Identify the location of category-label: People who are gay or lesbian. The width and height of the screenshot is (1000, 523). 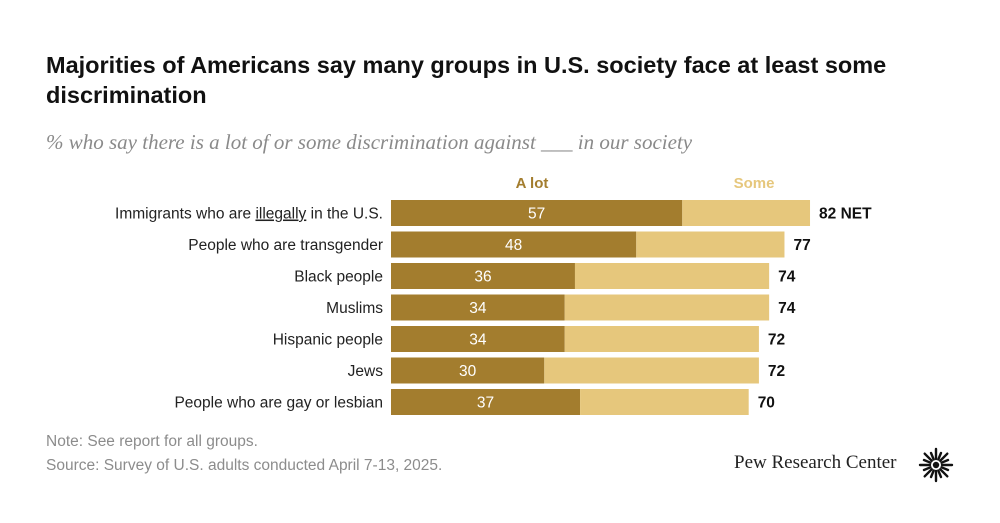
(278, 403).